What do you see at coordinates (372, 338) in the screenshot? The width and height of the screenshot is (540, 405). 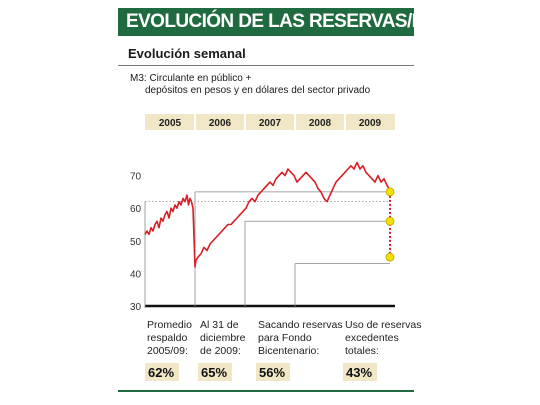 I see `annotation-label: excedentes` at bounding box center [372, 338].